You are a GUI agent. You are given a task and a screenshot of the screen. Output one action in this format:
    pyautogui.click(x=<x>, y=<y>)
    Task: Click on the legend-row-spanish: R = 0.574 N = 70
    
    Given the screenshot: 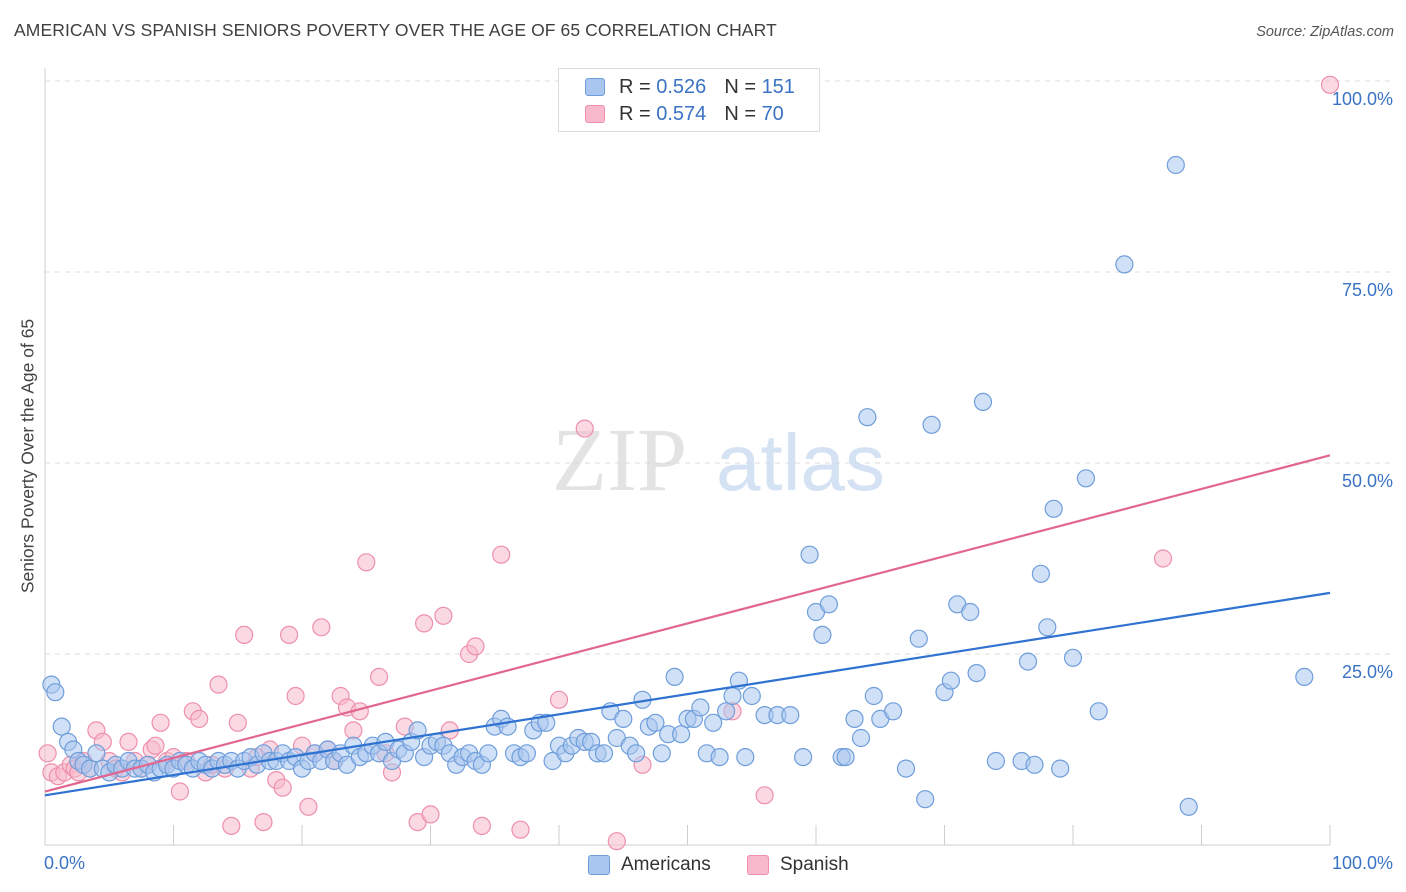 What is the action you would take?
    pyautogui.click(x=684, y=114)
    